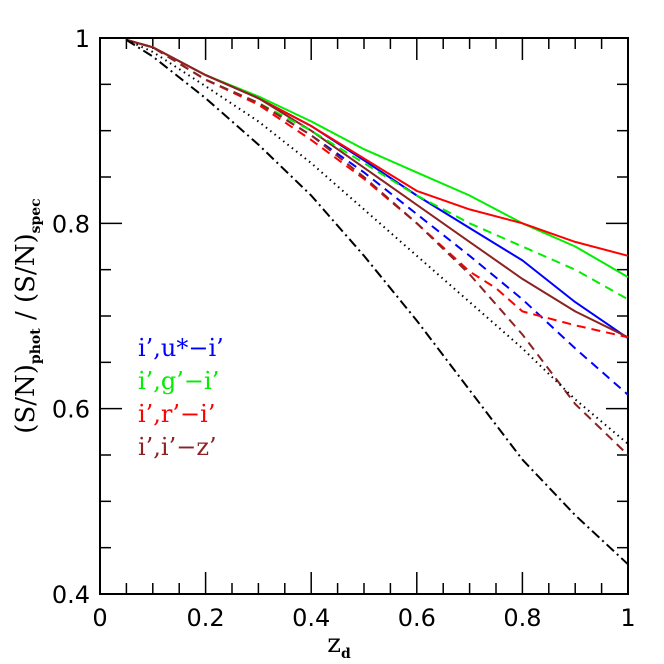  What do you see at coordinates (178, 381) in the screenshot?
I see `legend-entry-g-i: i’,g’−i’` at bounding box center [178, 381].